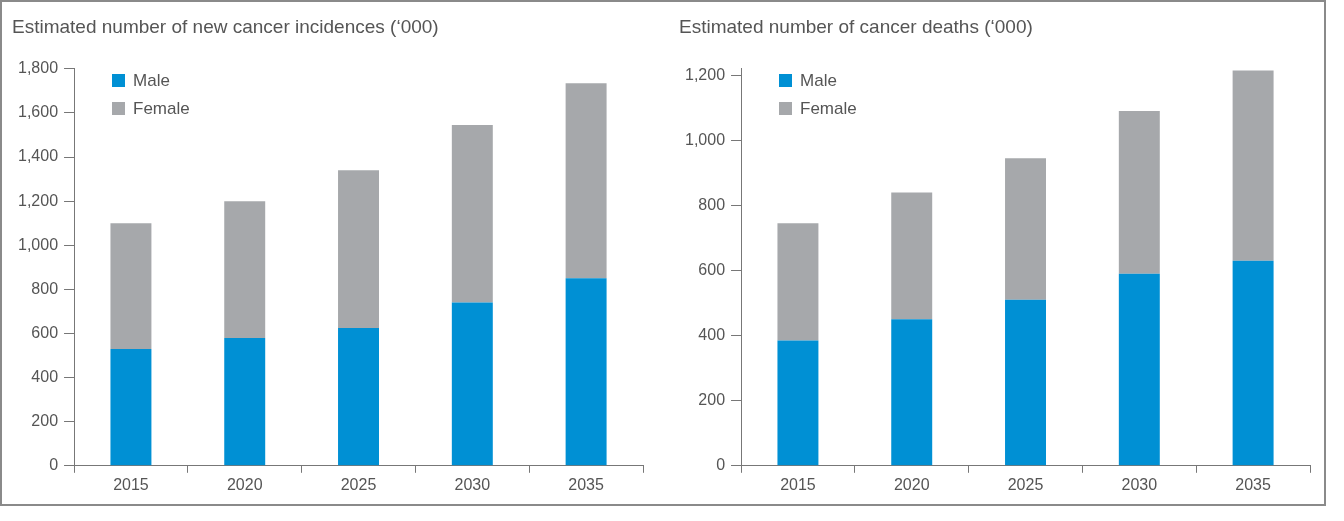 This screenshot has height=521, width=1344. Describe the element at coordinates (38, 112) in the screenshot. I see `y-tick-label: 1,600` at that location.